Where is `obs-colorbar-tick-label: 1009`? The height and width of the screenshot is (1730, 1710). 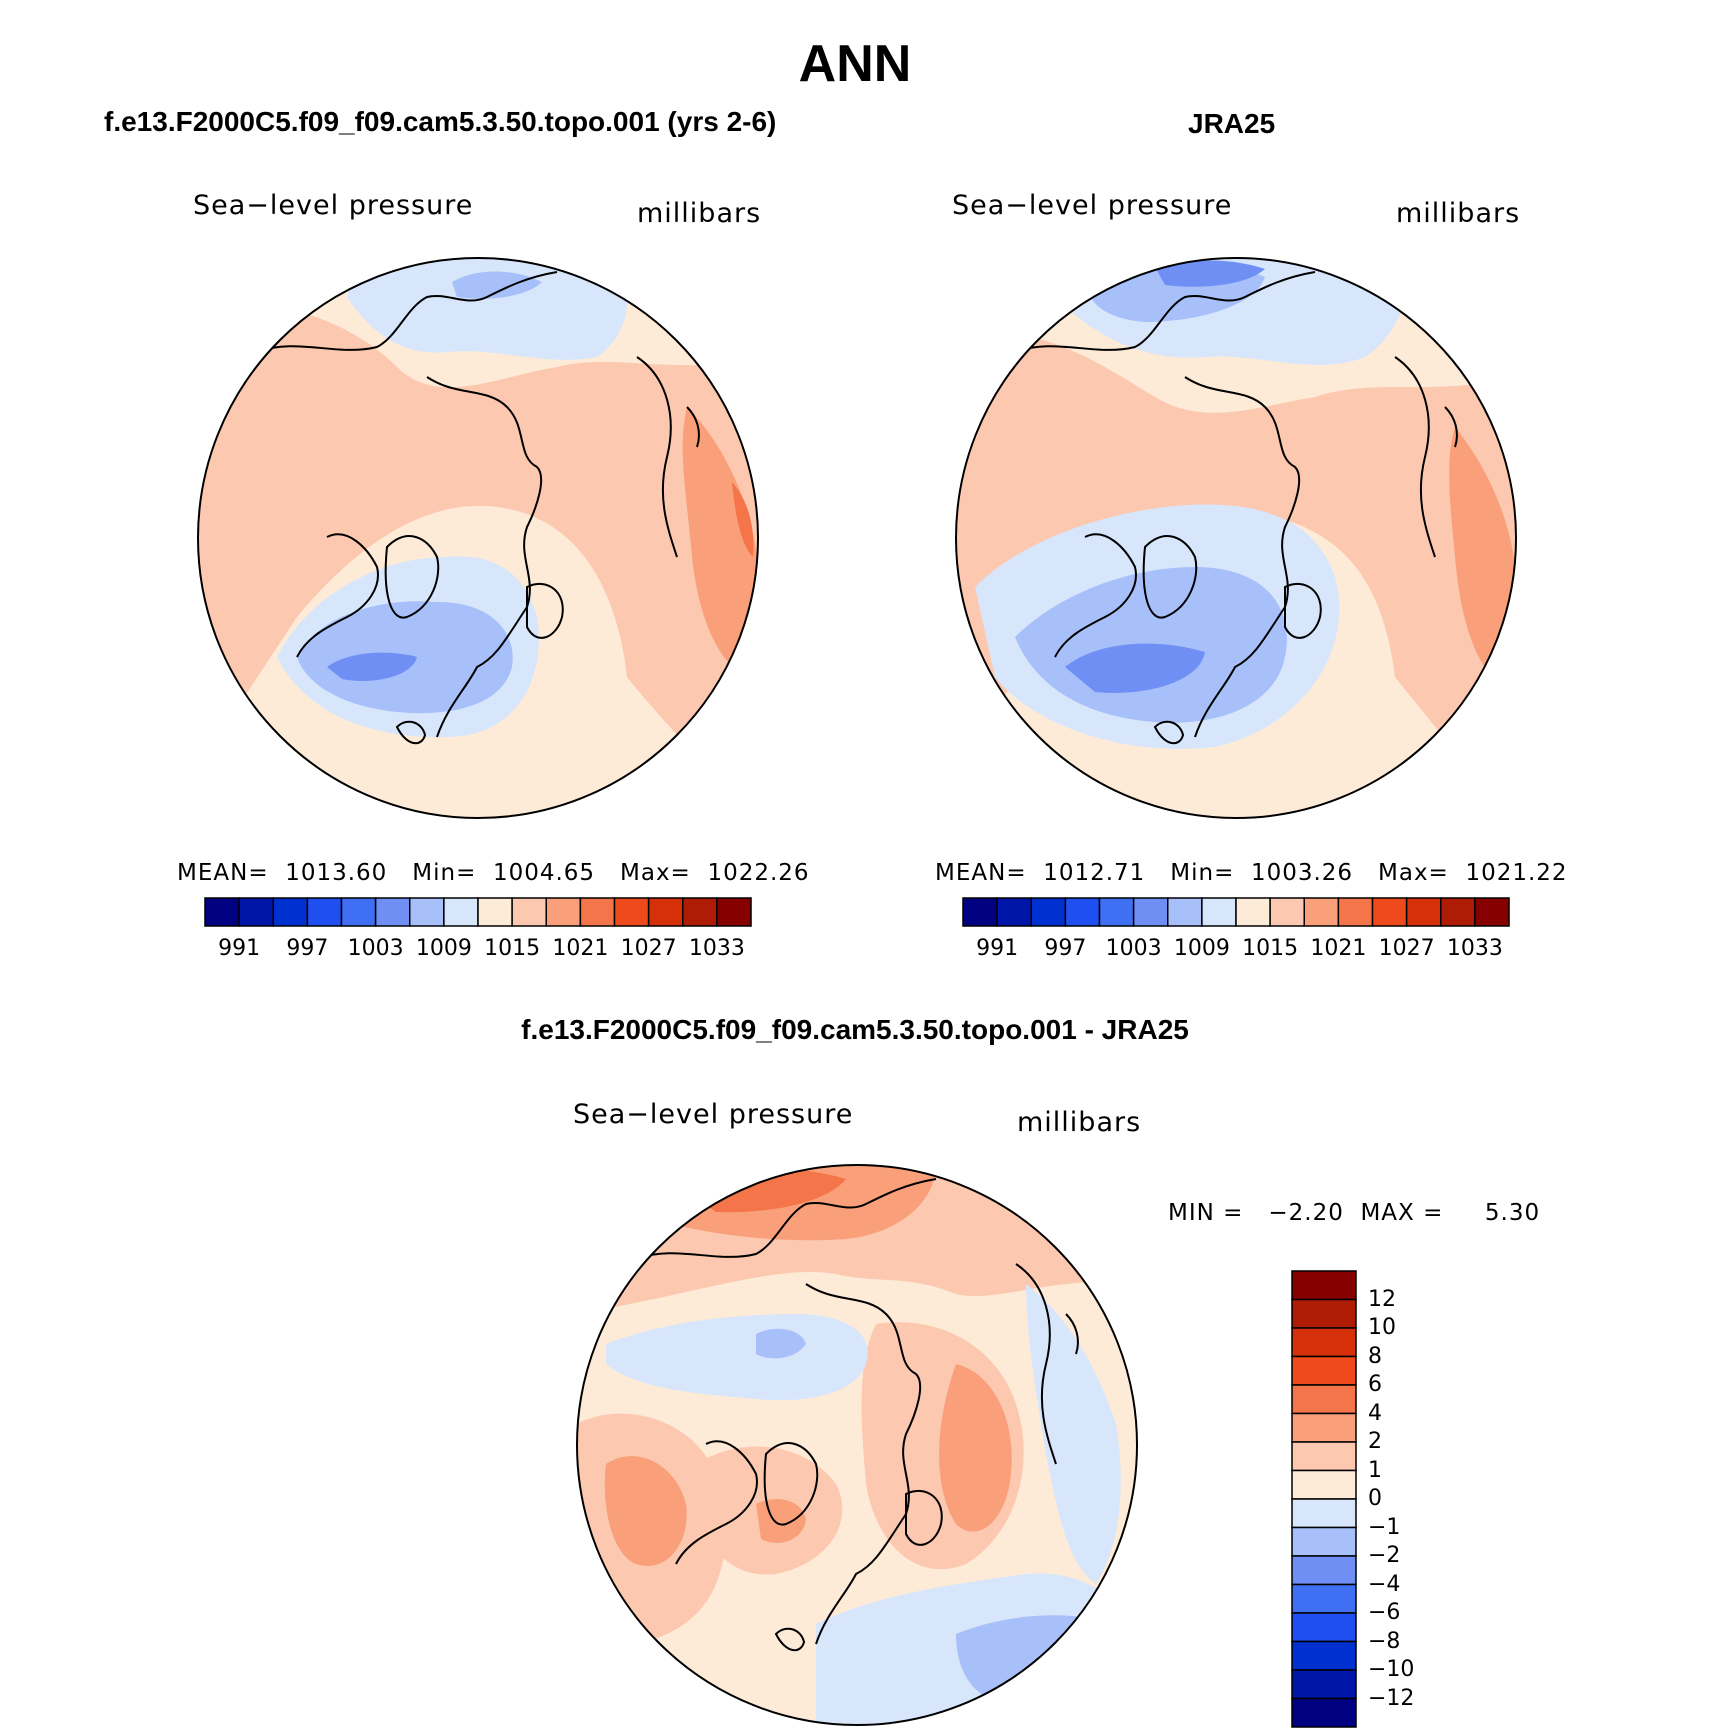 obs-colorbar-tick-label: 1009 is located at coordinates (1201, 948).